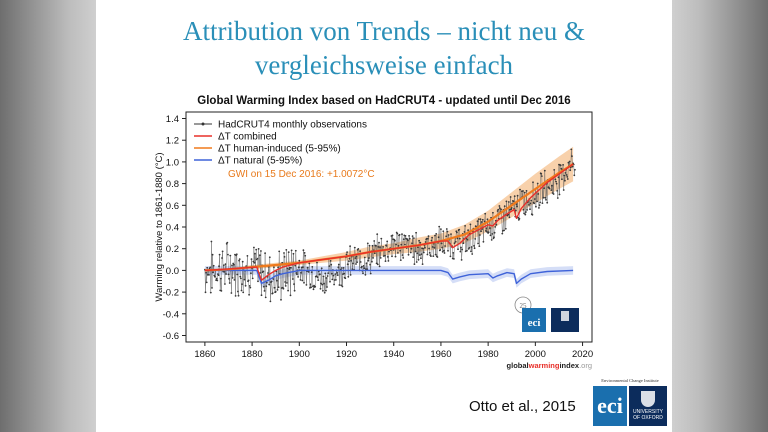 The height and width of the screenshot is (432, 768). What do you see at coordinates (172, 206) in the screenshot?
I see `y-tick-label: 0.6` at bounding box center [172, 206].